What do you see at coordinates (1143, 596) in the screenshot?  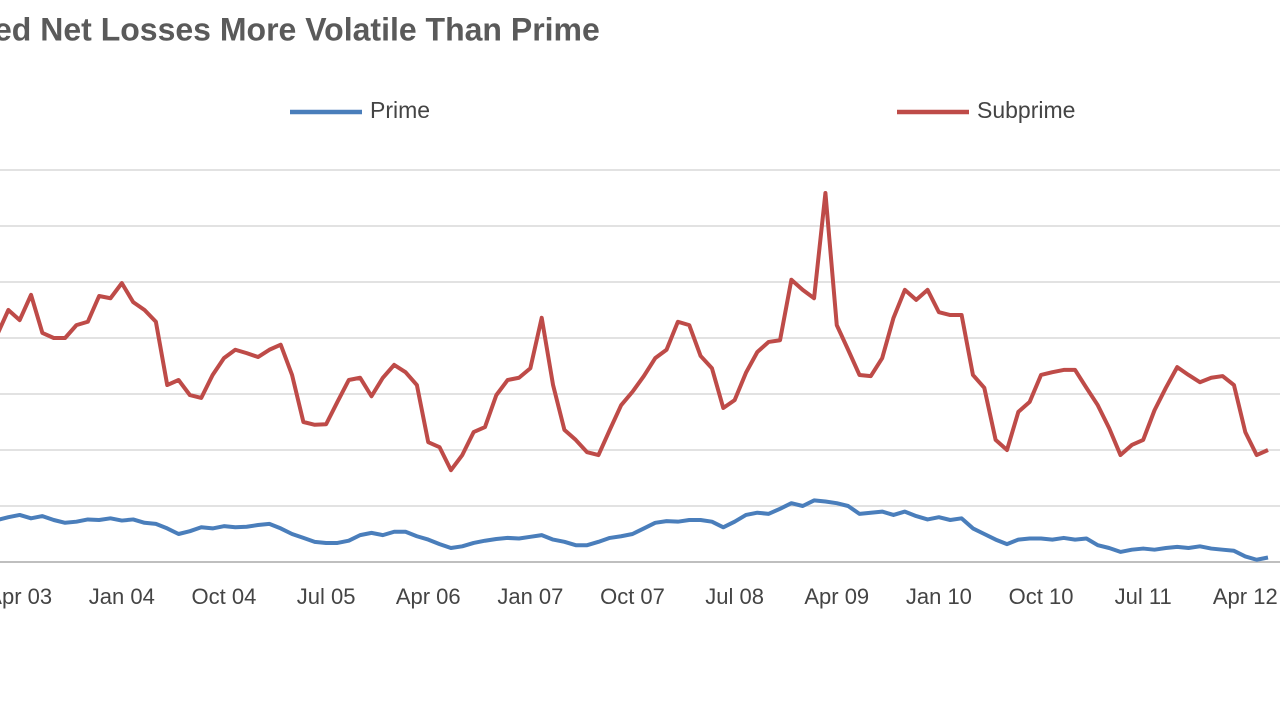 I see `x-tick-label: Jul 11` at bounding box center [1143, 596].